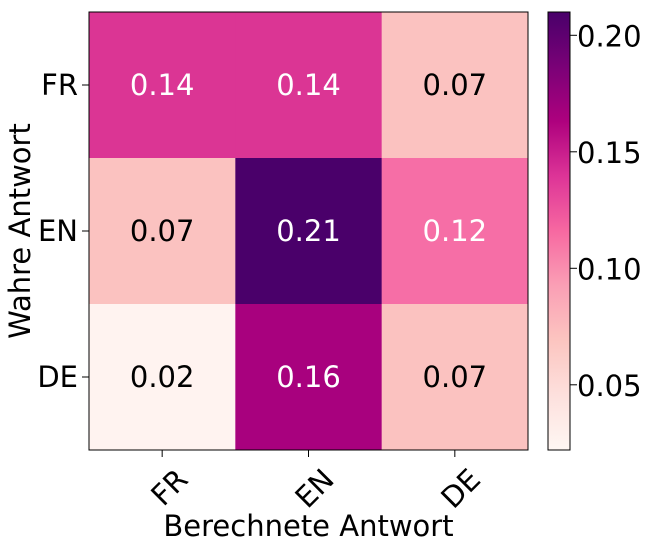  I want to click on x-tick-label: EN, so click(314, 488).